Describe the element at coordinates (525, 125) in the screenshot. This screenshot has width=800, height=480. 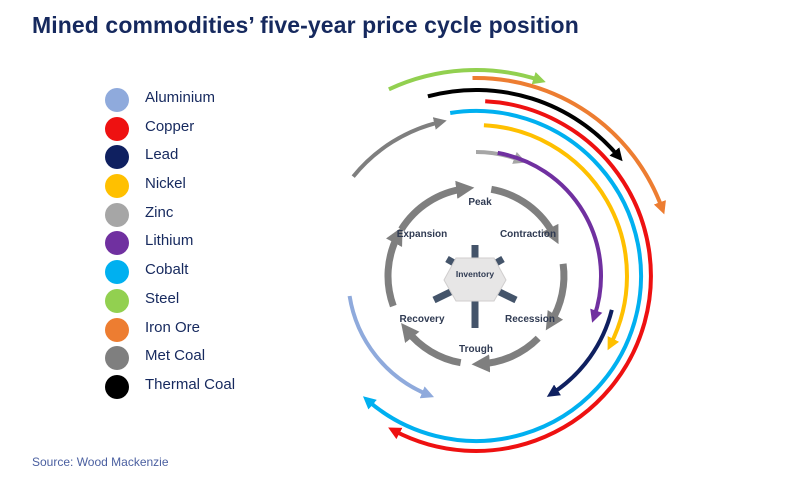
I see `arc-thermal-coal` at that location.